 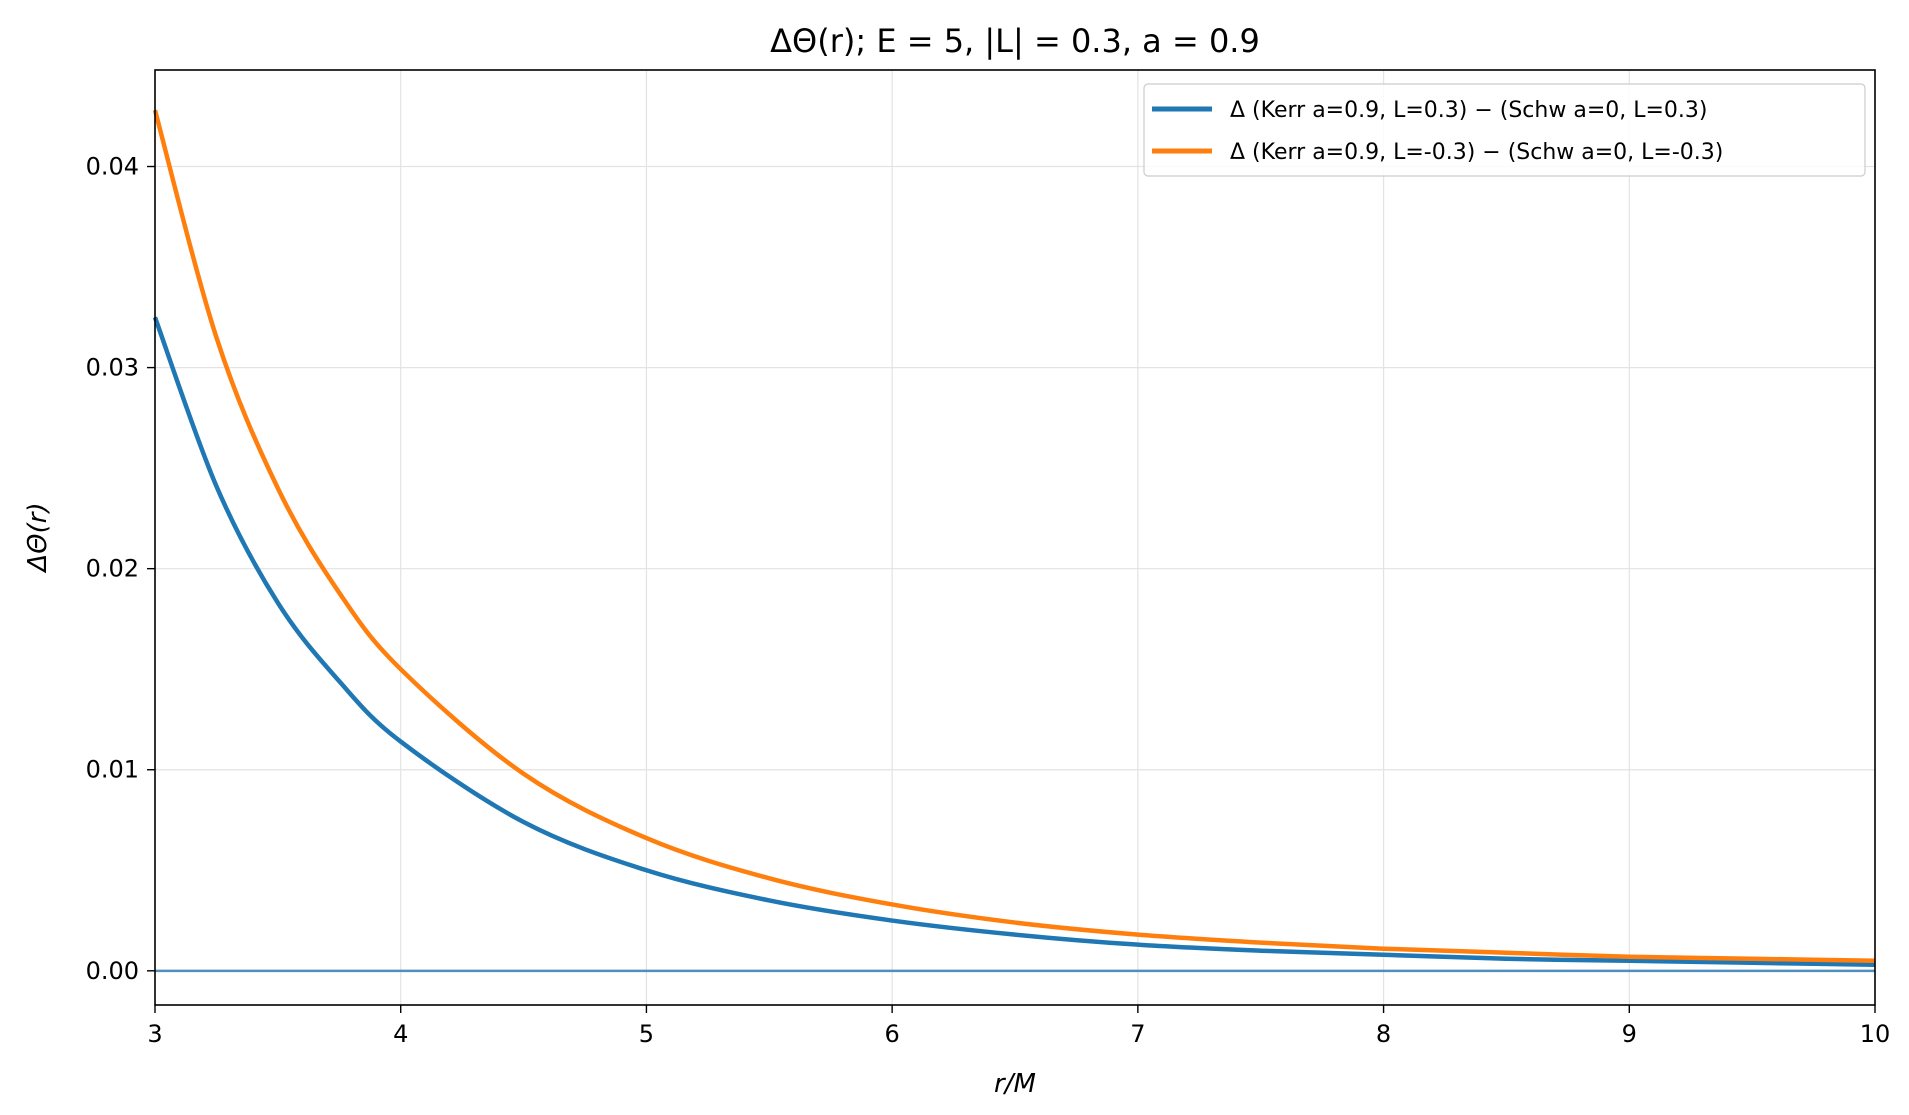 What do you see at coordinates (112, 569) in the screenshot?
I see `y-tick-label: 0.02` at bounding box center [112, 569].